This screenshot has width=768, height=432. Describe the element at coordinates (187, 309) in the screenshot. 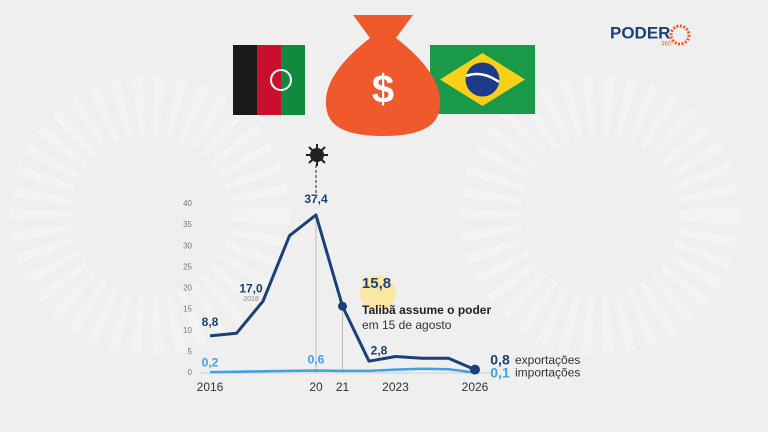

I see `y-tick-label: 15` at that location.